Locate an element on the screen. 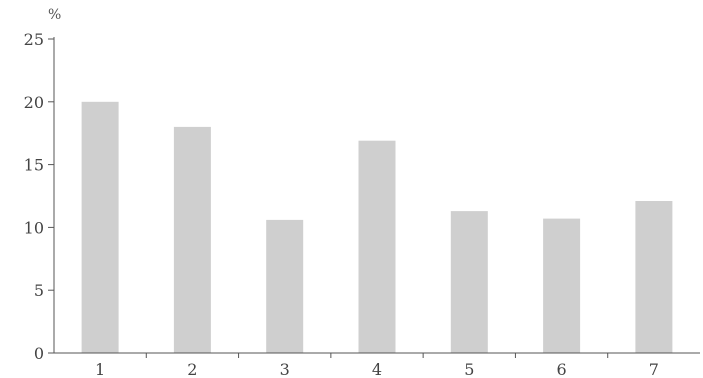 This screenshot has height=378, width=703. y-tick-label: 5 is located at coordinates (39, 290).